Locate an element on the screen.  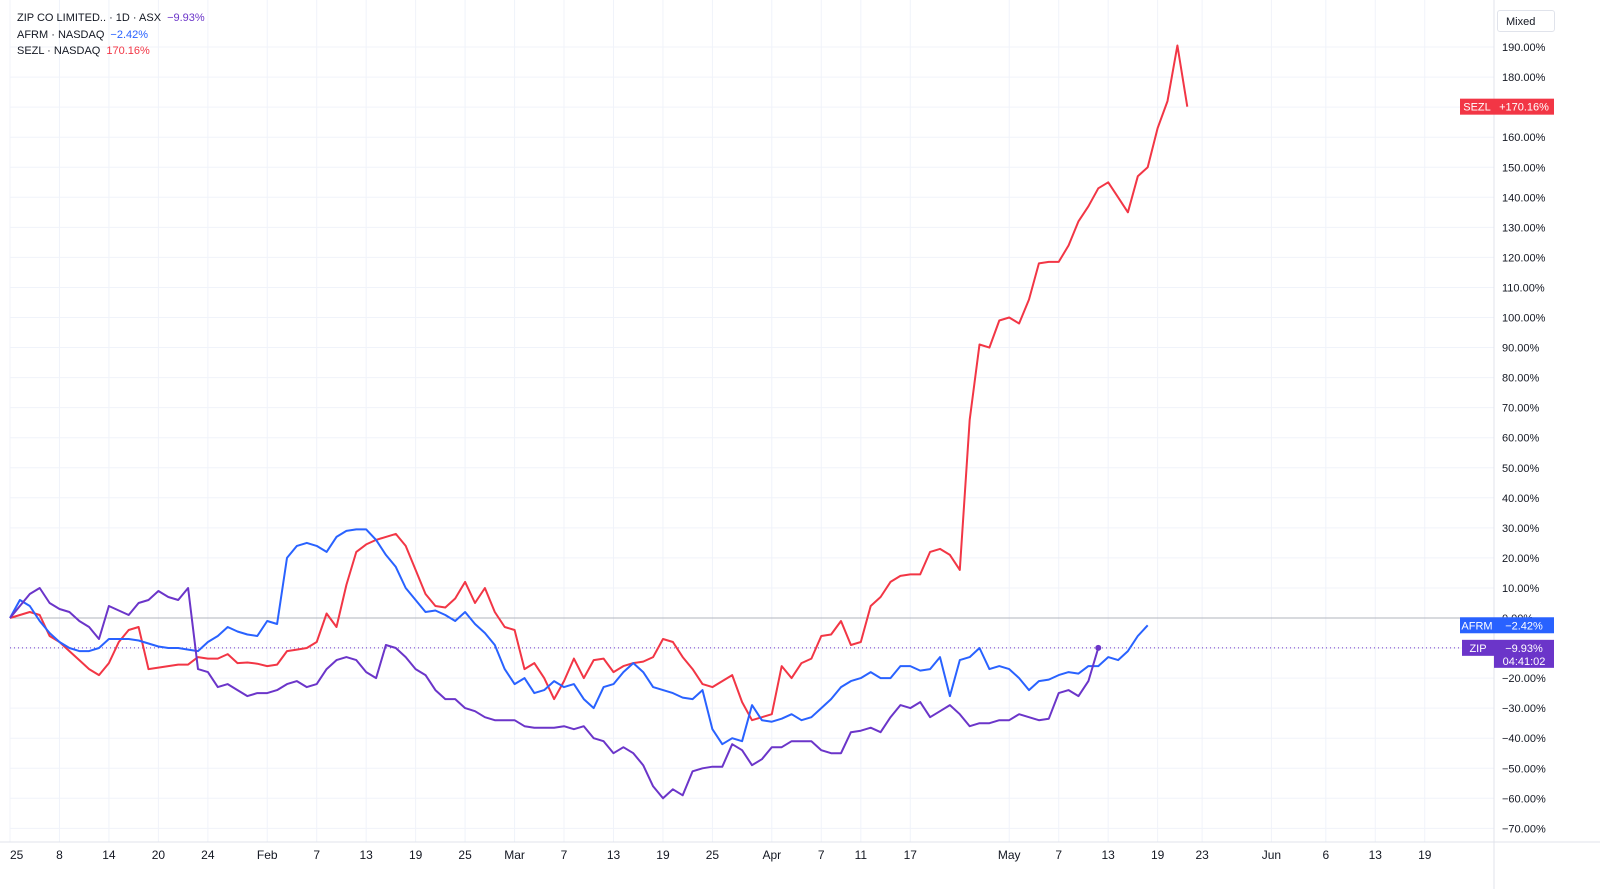
legend-value-zip: −9.93% is located at coordinates (186, 18).